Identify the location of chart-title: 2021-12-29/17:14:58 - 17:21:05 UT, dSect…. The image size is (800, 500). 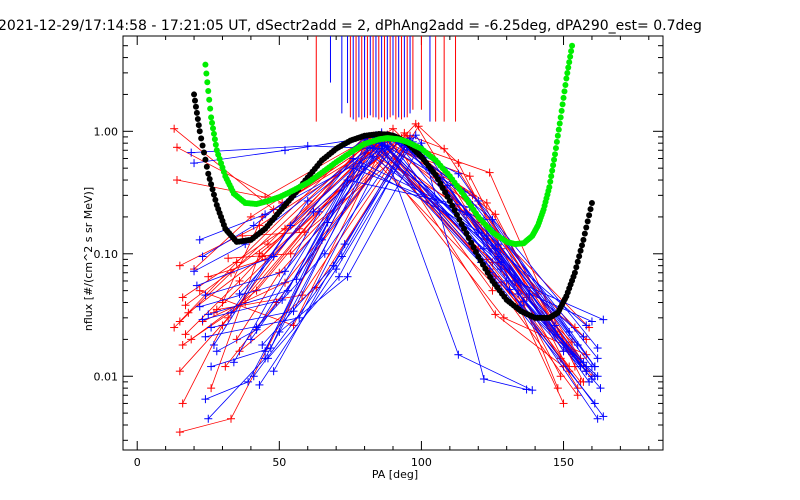
(351, 26).